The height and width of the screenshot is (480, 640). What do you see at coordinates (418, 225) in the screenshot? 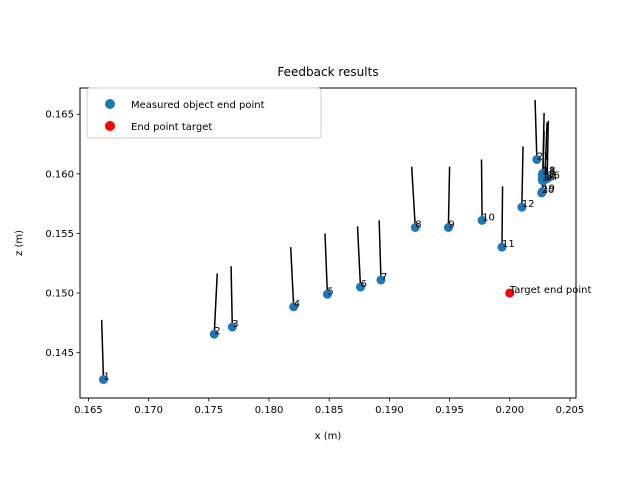
I see `point-label: 8` at bounding box center [418, 225].